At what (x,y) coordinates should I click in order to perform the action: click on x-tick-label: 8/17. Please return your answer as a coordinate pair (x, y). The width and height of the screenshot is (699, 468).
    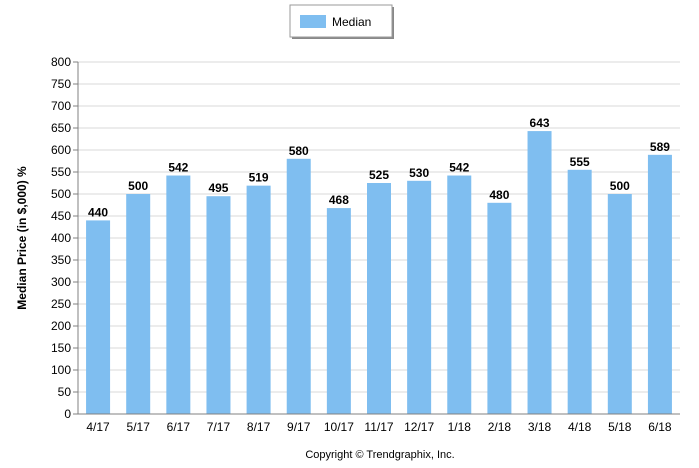
    Looking at the image, I should click on (259, 427).